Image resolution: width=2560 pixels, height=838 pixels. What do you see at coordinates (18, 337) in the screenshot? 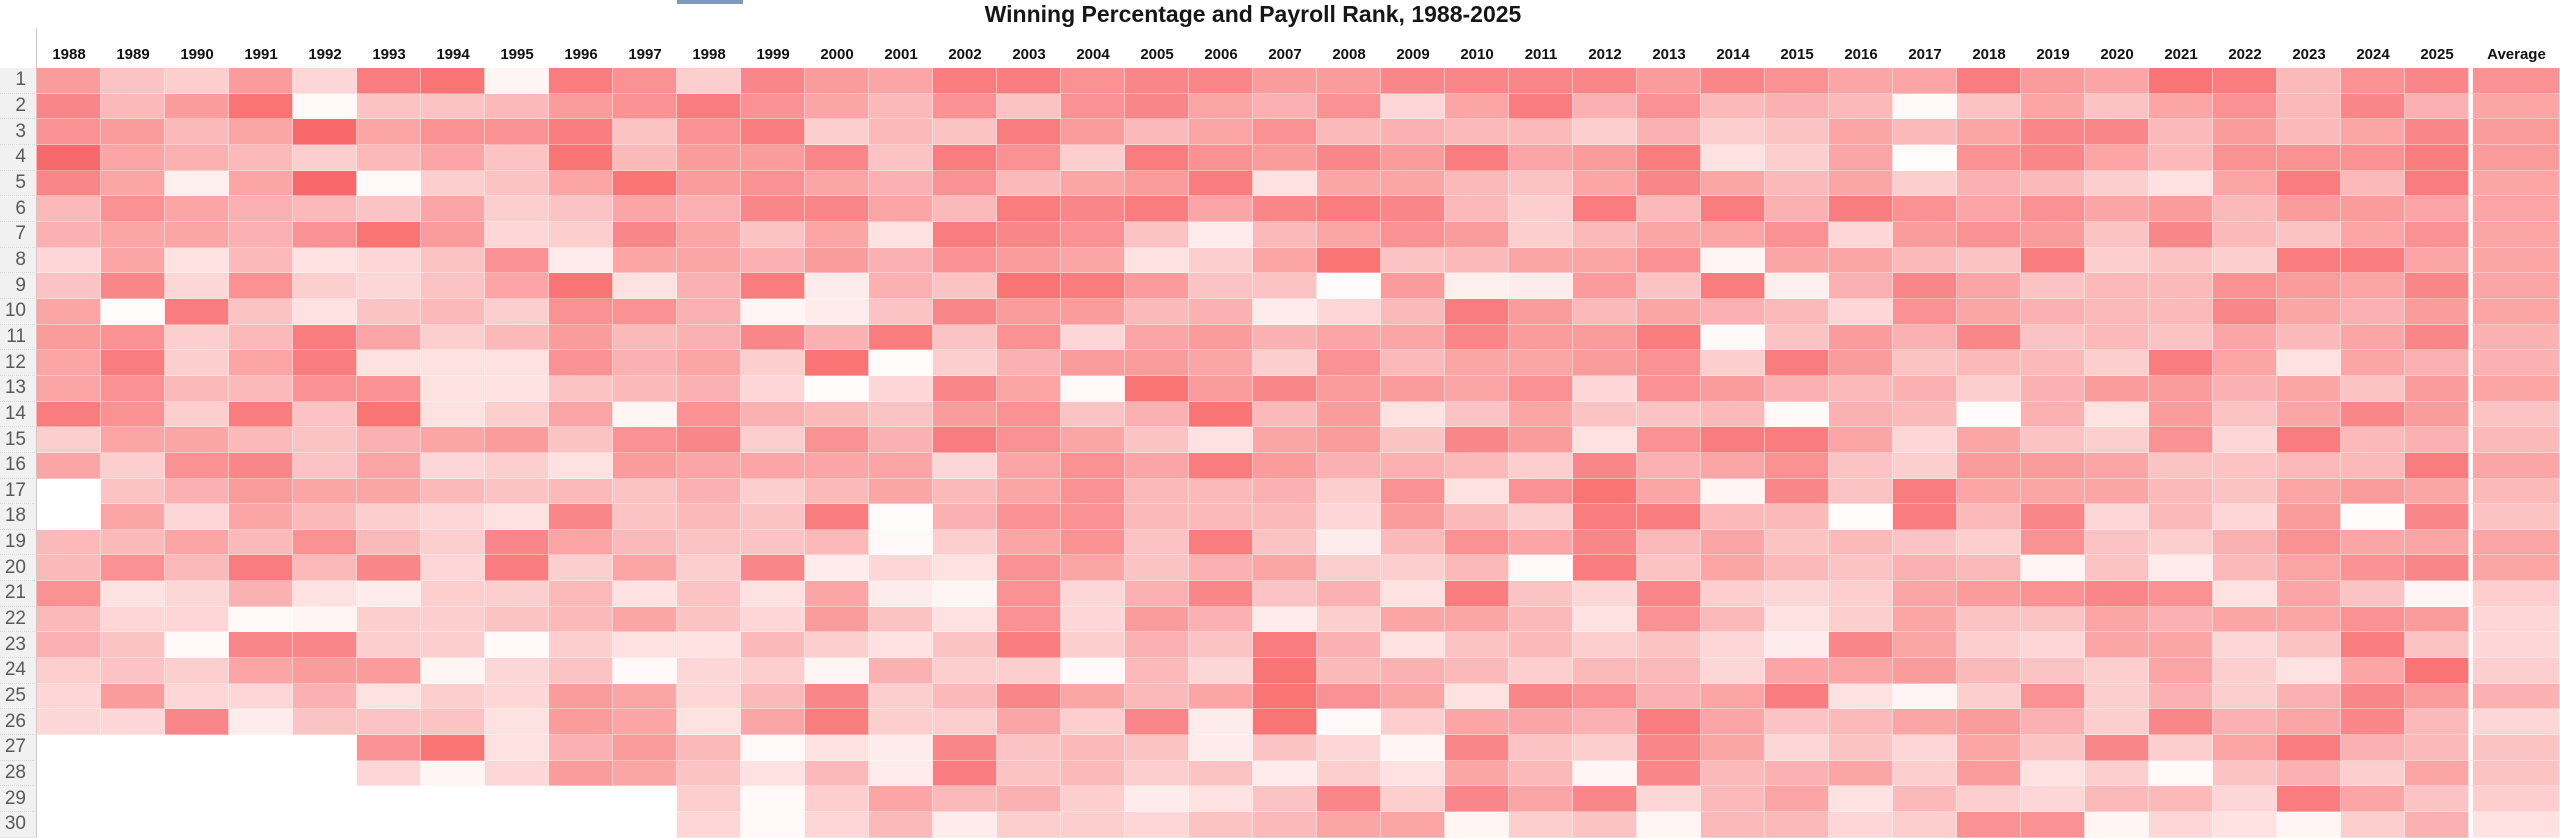
I see `row-label: 11` at bounding box center [18, 337].